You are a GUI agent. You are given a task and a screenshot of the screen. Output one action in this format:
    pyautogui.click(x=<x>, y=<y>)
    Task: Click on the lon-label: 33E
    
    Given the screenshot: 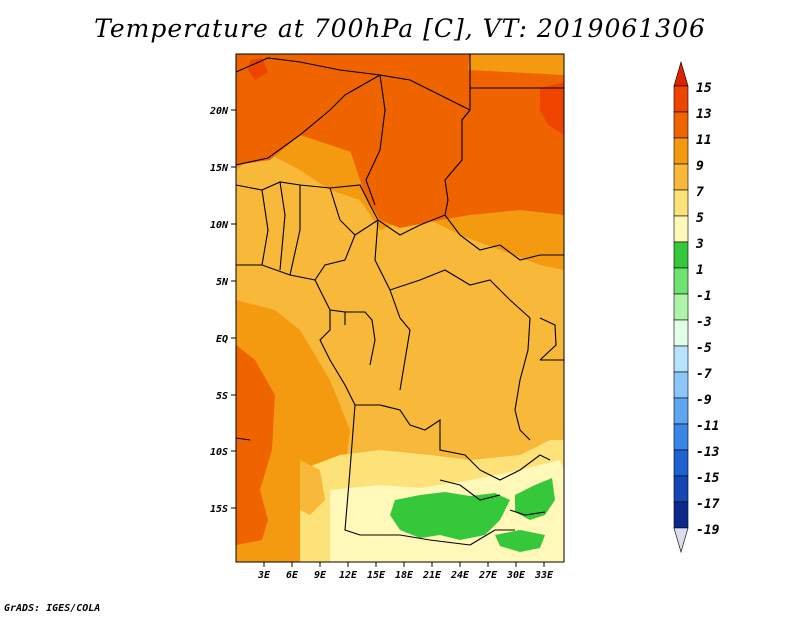 What is the action you would take?
    pyautogui.click(x=544, y=575)
    